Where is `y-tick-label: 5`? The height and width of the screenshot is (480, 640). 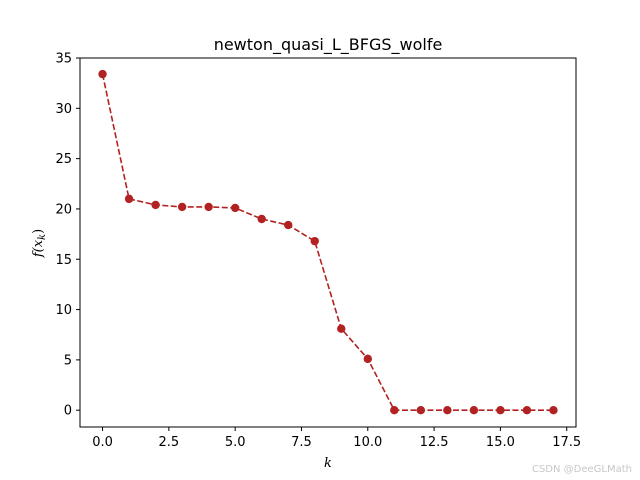 y-tick-label: 5 is located at coordinates (68, 360).